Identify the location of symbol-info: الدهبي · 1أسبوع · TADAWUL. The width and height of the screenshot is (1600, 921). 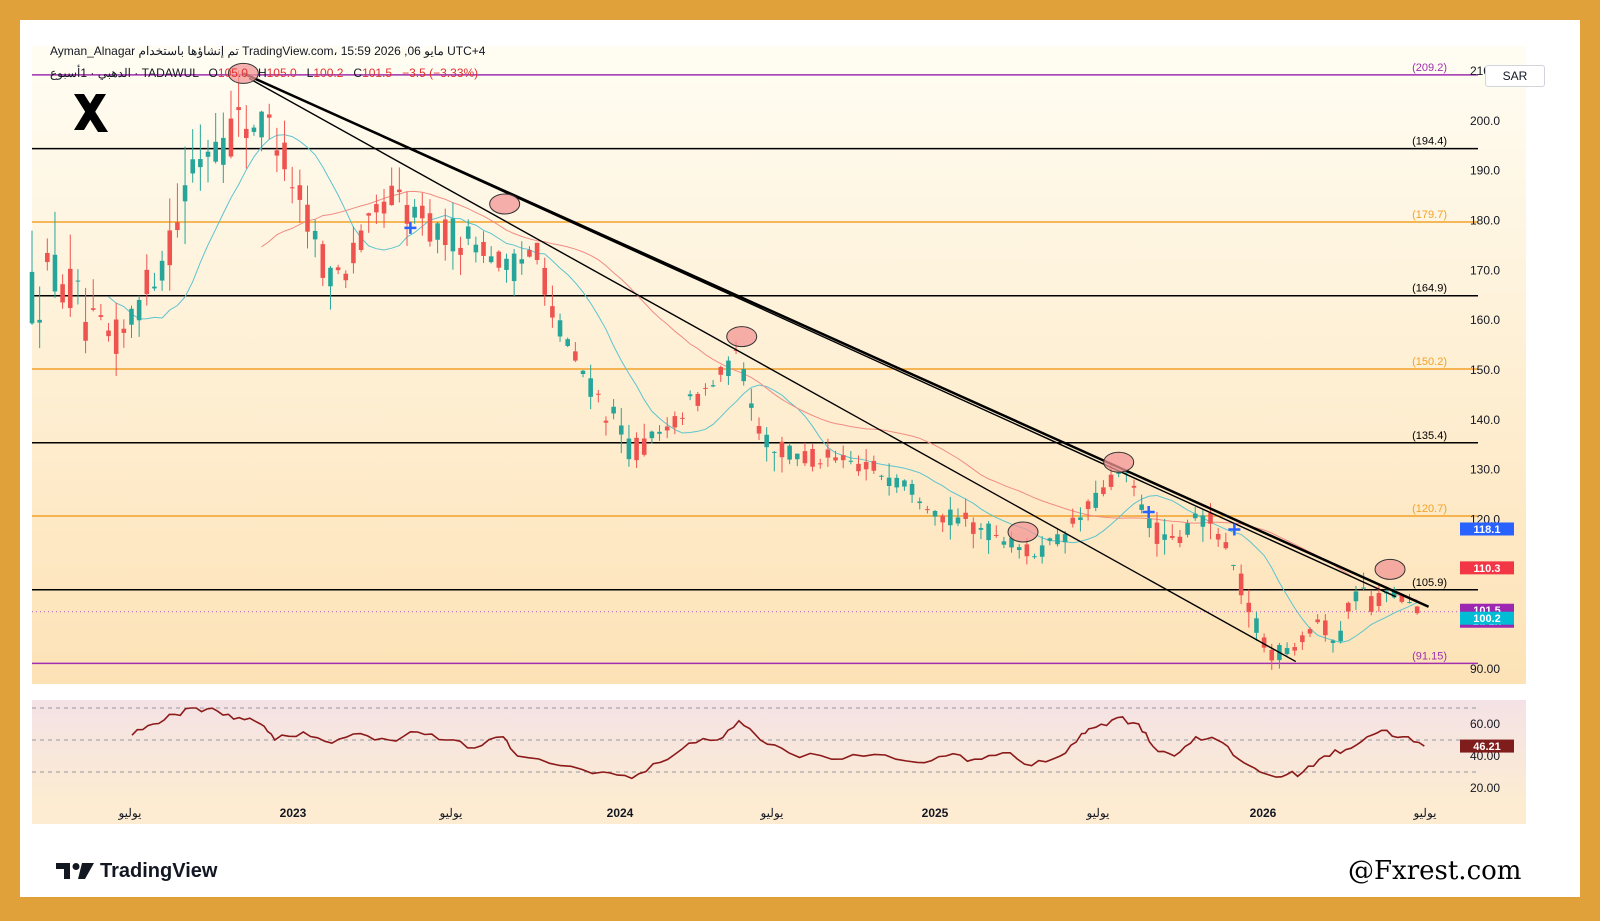
(124, 73).